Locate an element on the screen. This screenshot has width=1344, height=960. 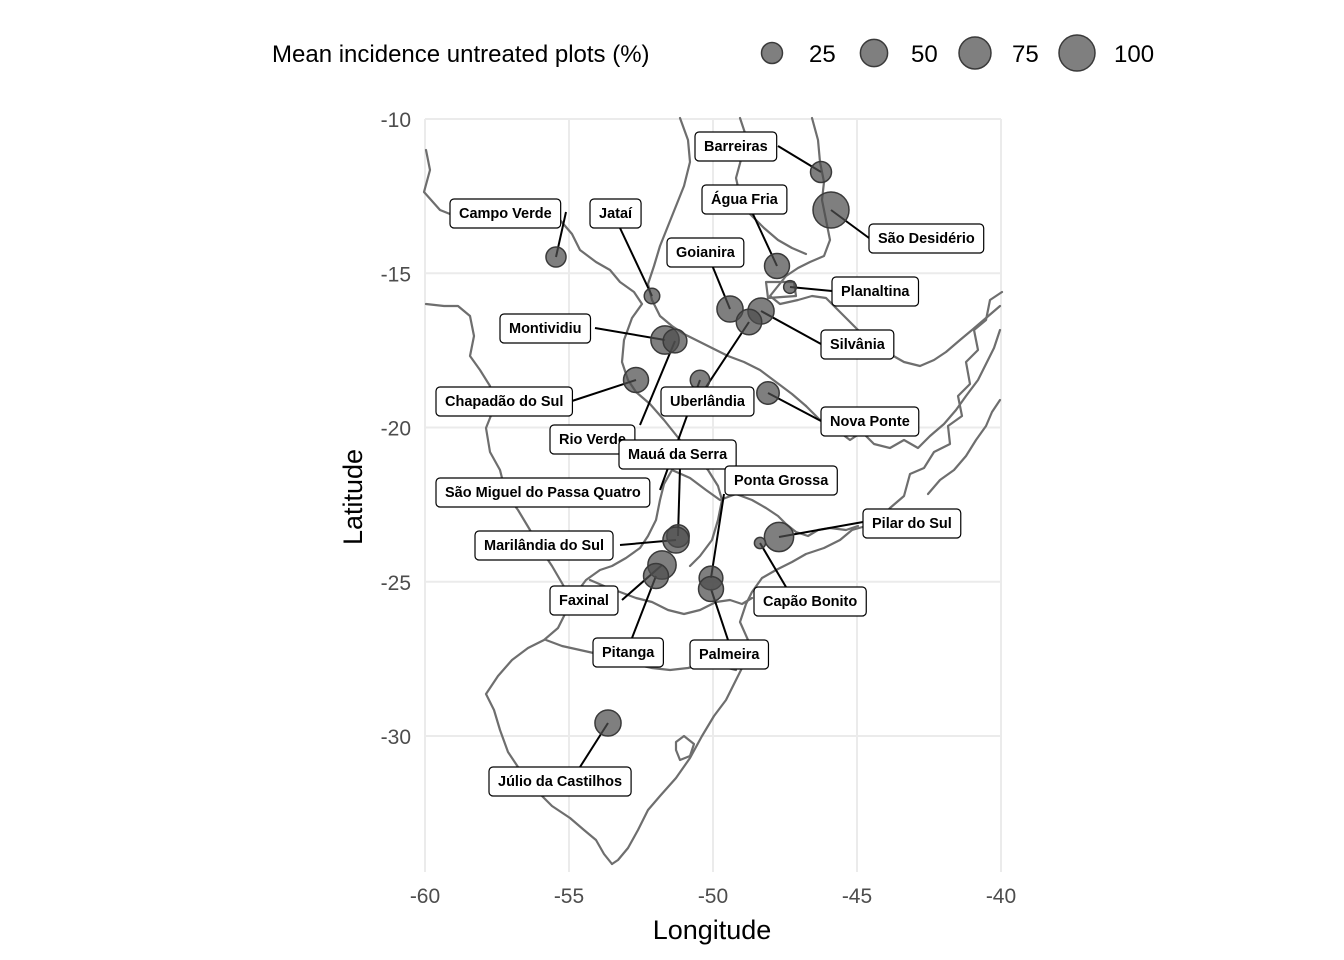
site-label: Faxinal is located at coordinates (584, 600).